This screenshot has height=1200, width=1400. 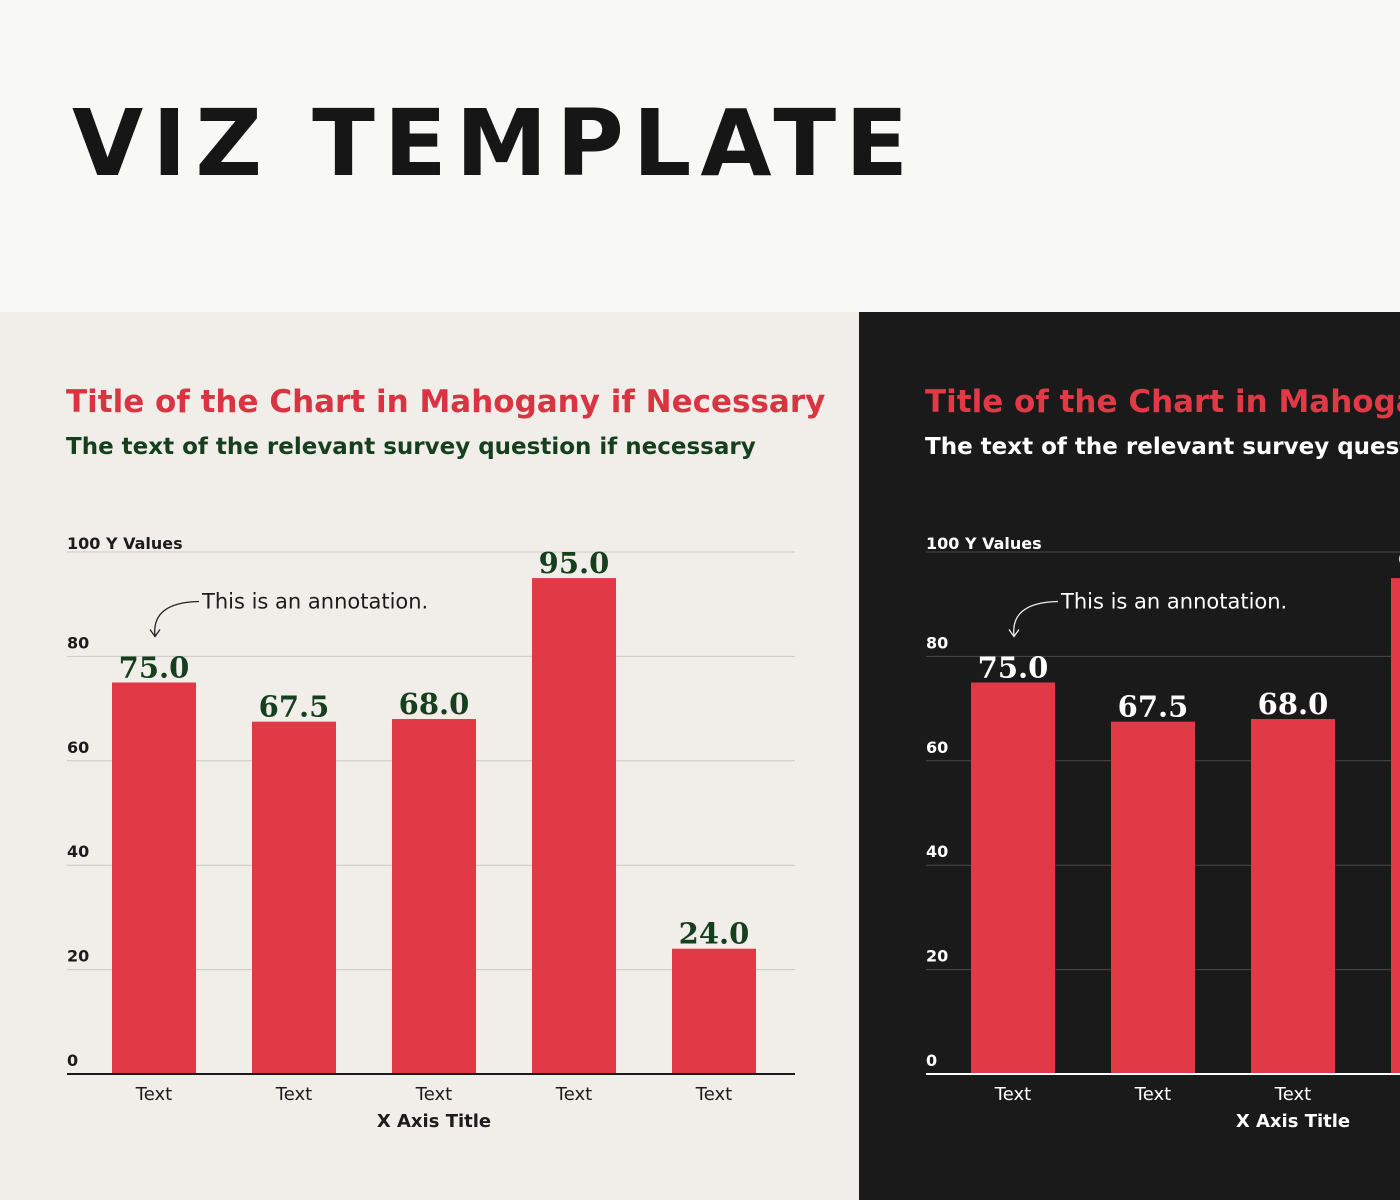 I want to click on bar-value-label: 24.0, so click(x=714, y=934).